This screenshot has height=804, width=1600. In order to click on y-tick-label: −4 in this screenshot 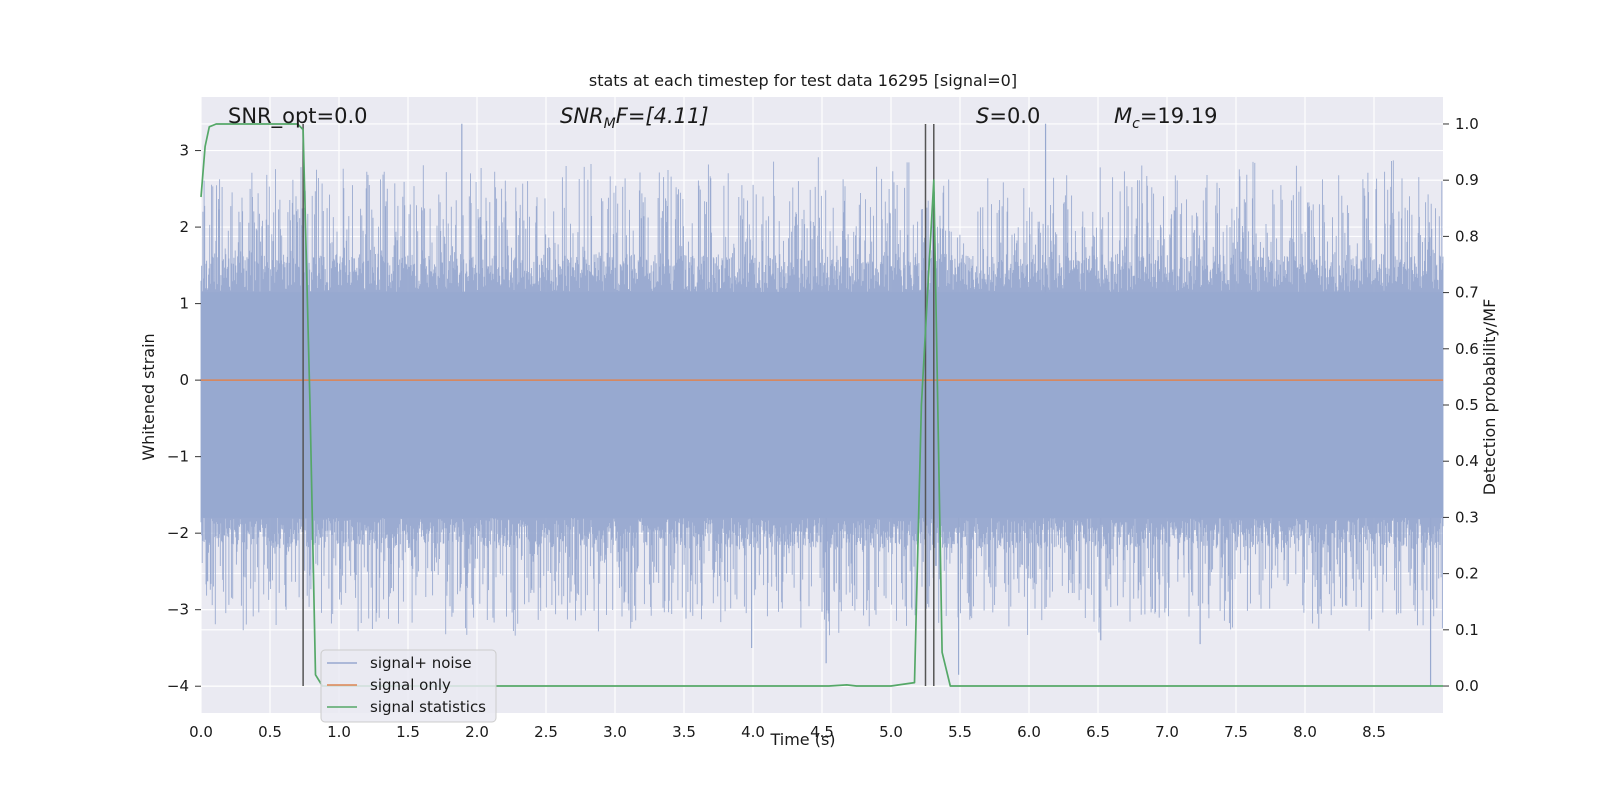, I will do `click(178, 686)`.